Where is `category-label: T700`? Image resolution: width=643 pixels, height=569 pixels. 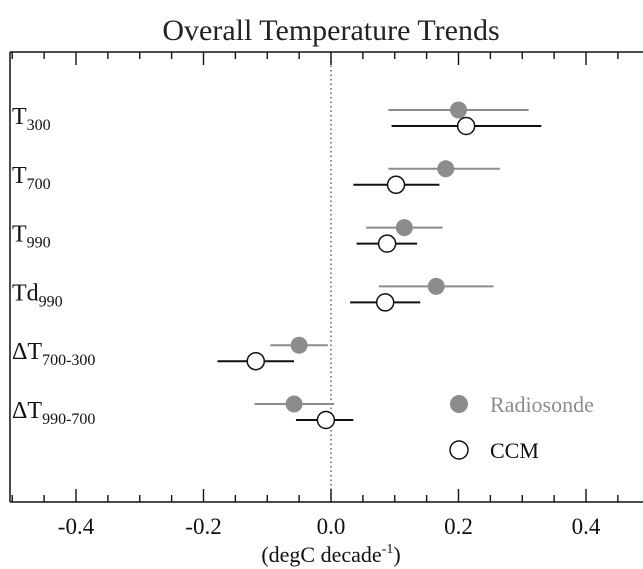
category-label: T700 is located at coordinates (31, 178).